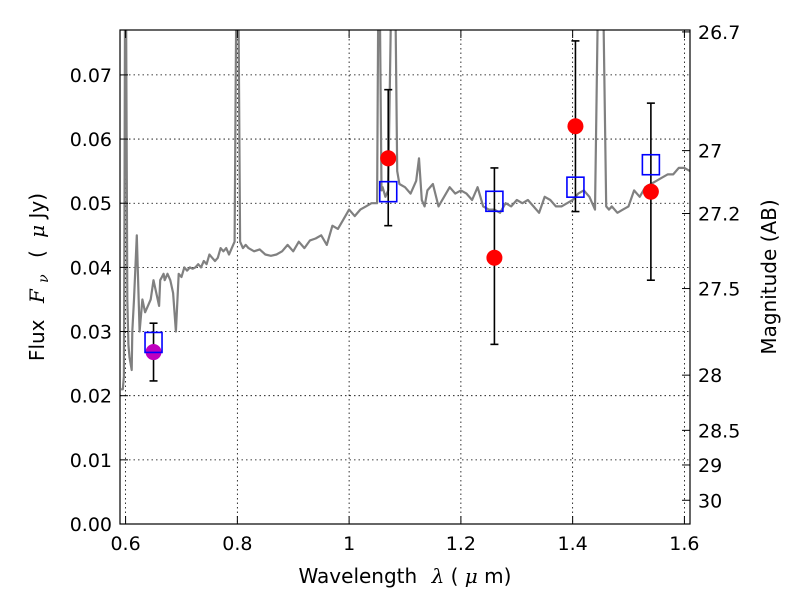 The width and height of the screenshot is (800, 600). I want to click on y2-tick-label: 28, so click(710, 376).